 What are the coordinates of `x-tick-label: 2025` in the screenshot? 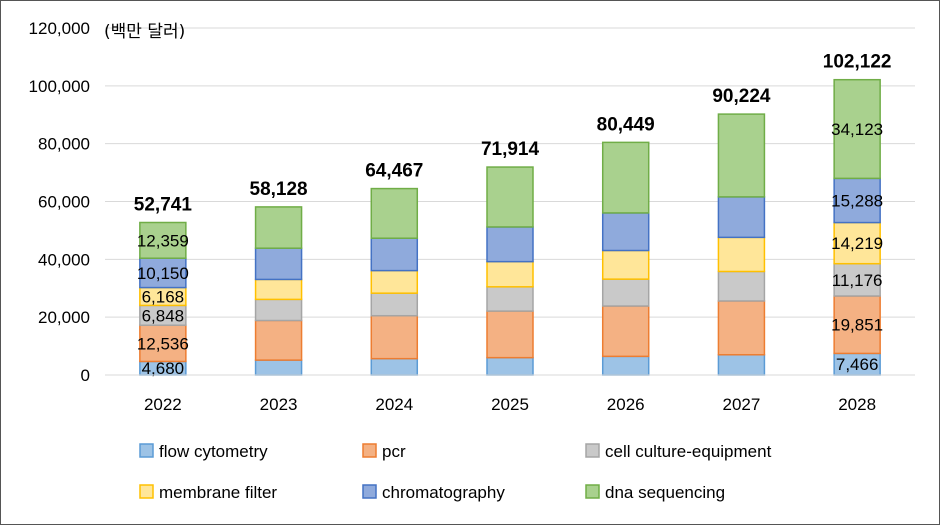 It's located at (510, 404).